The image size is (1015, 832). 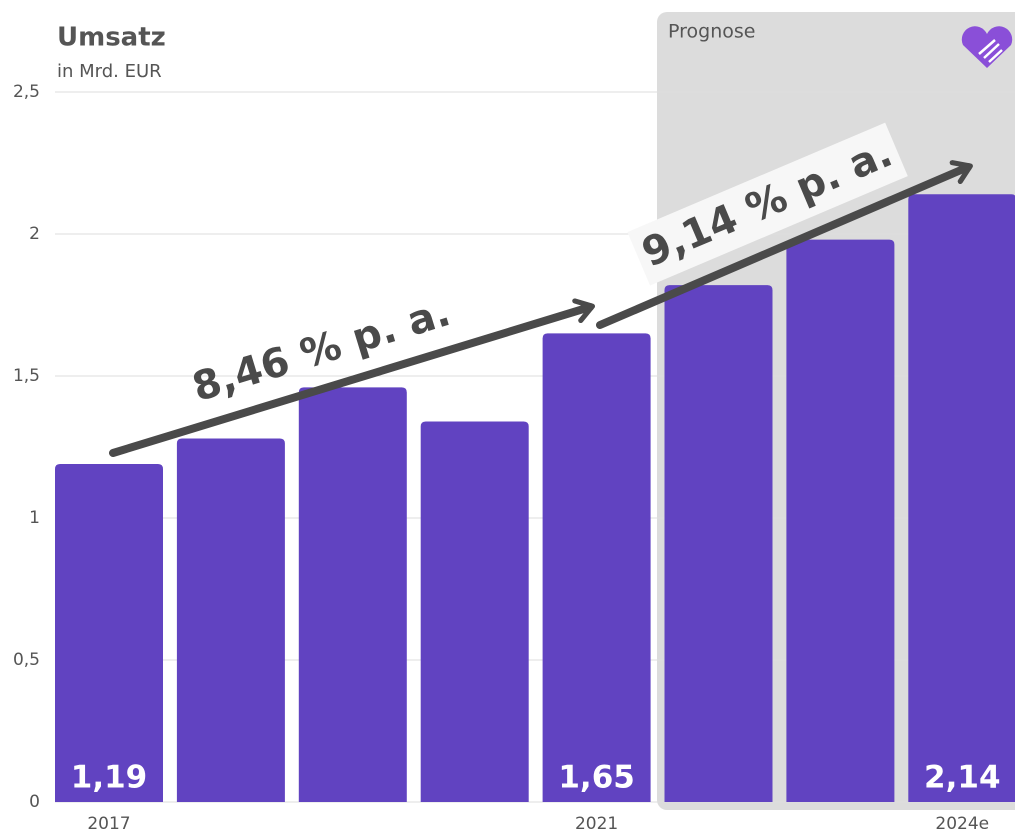 What do you see at coordinates (108, 823) in the screenshot?
I see `x-tick-label: 2017` at bounding box center [108, 823].